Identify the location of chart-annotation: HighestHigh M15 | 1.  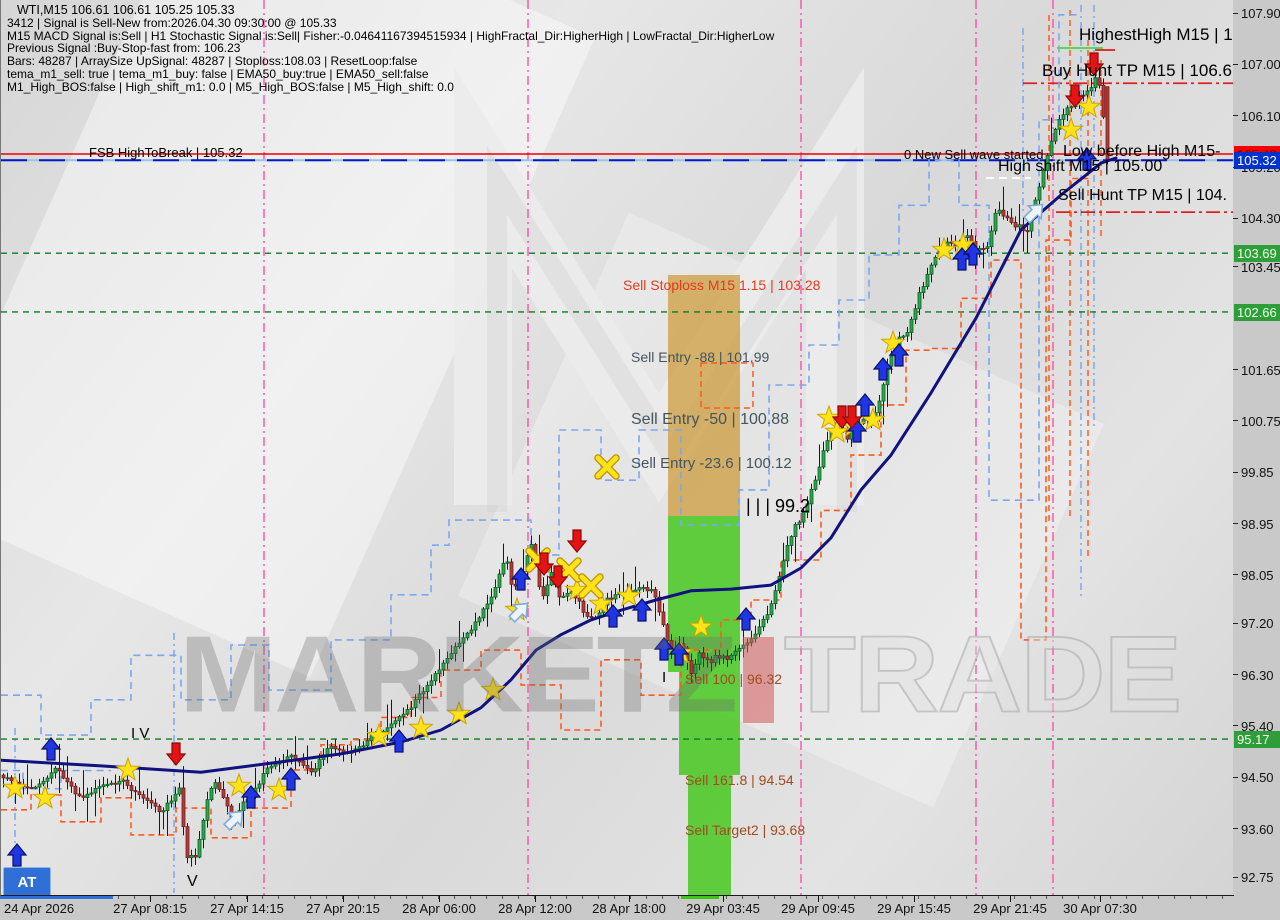
(1156, 34).